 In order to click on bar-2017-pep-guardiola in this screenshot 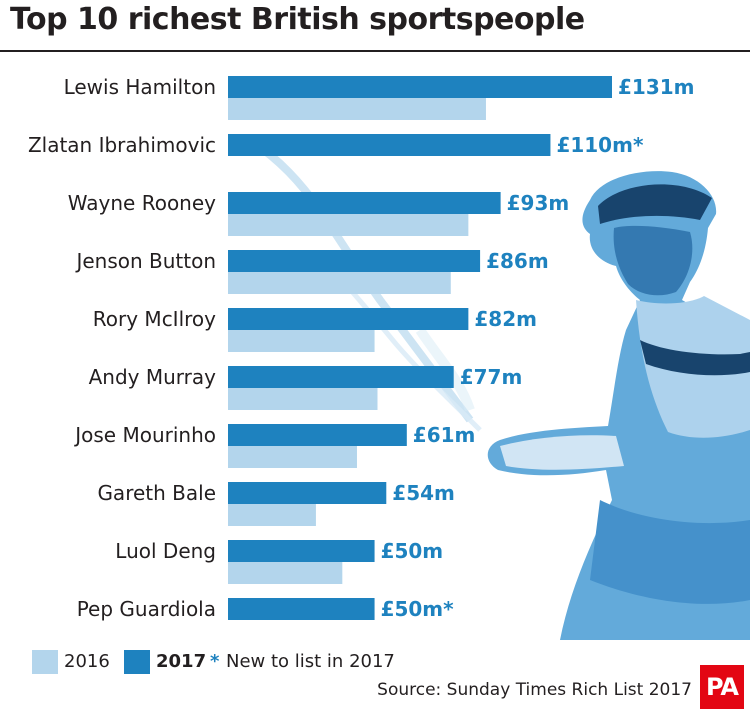, I will do `click(301, 609)`.